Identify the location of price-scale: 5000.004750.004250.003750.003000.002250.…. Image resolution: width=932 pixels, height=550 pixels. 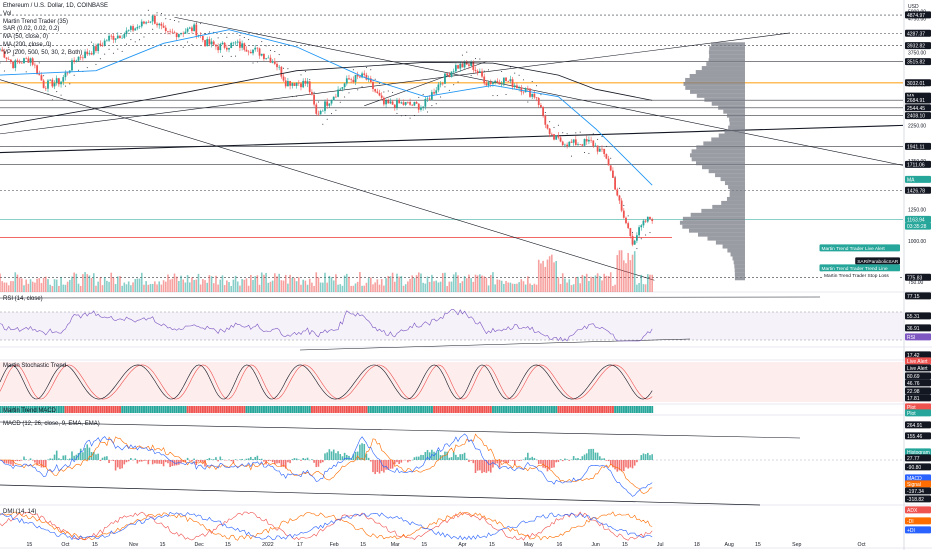
(918, 269).